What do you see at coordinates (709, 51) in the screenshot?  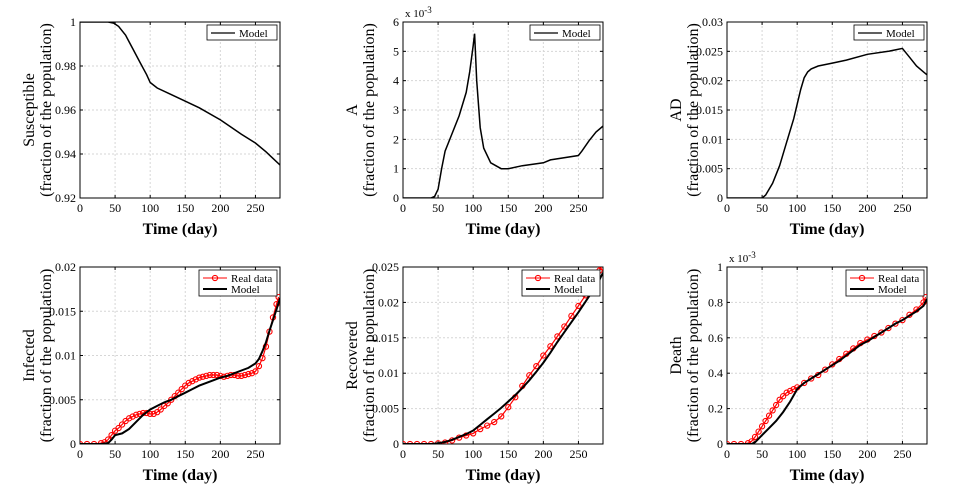 I see `y-tick-label: 0.025` at bounding box center [709, 51].